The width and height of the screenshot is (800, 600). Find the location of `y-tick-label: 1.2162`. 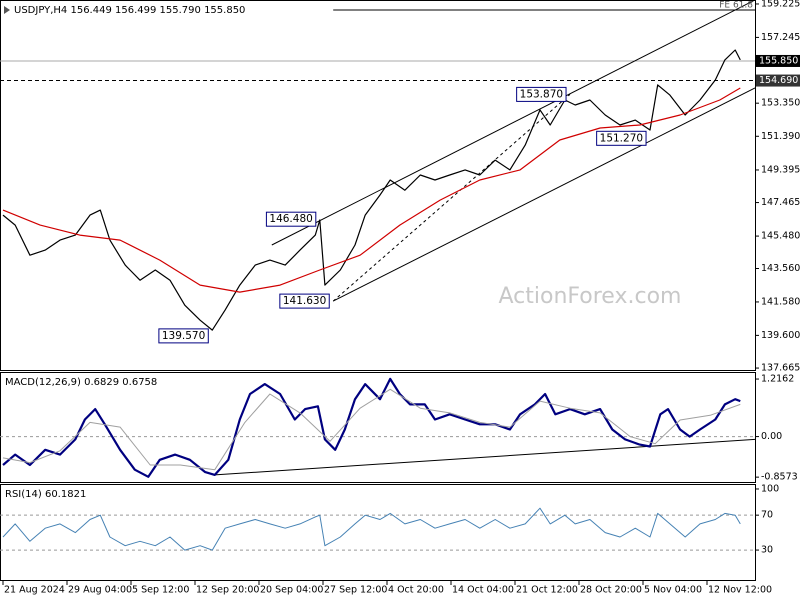

y-tick-label: 1.2162 is located at coordinates (777, 379).